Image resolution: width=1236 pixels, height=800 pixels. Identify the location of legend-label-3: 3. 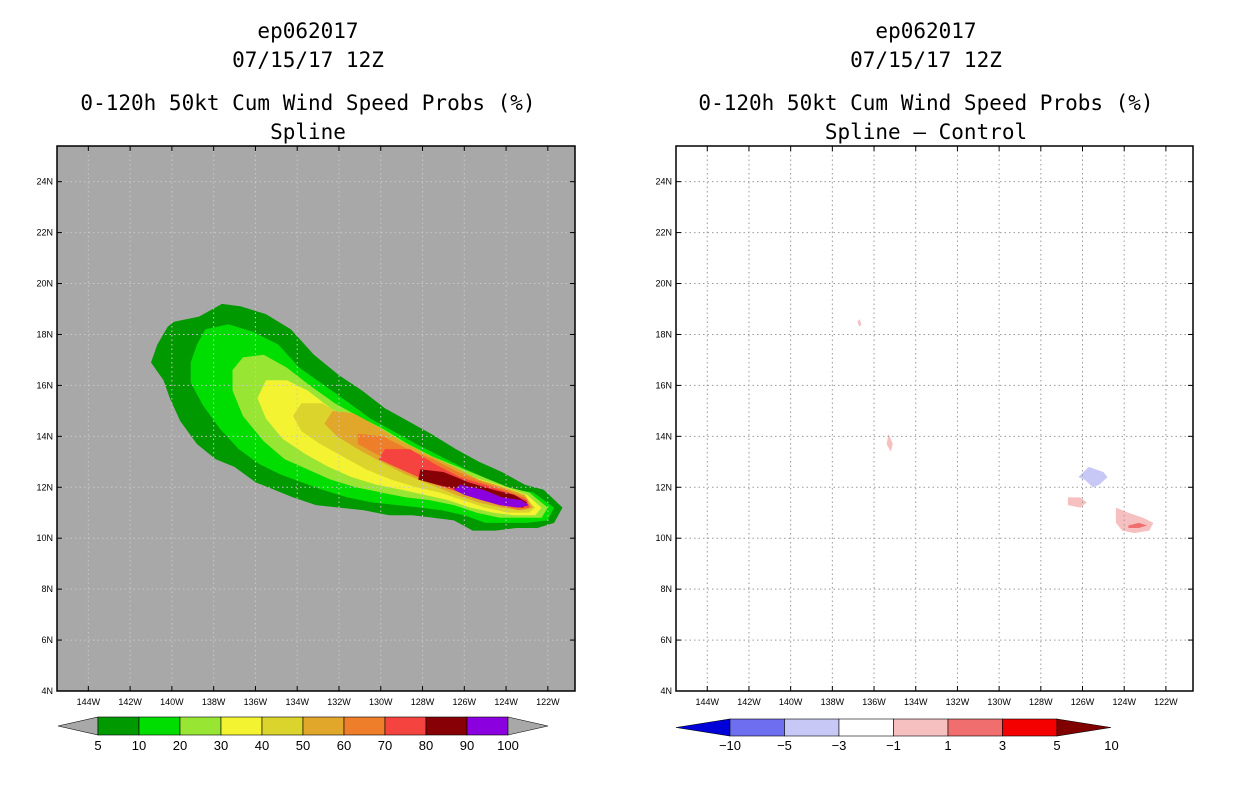
(1002, 745).